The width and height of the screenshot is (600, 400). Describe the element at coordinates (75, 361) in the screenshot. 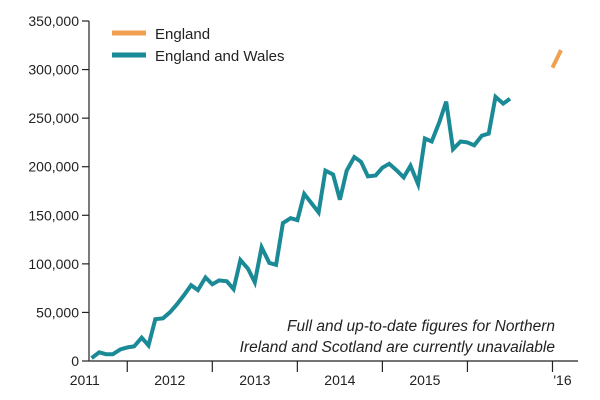

I see `y-tick-label: 0` at that location.